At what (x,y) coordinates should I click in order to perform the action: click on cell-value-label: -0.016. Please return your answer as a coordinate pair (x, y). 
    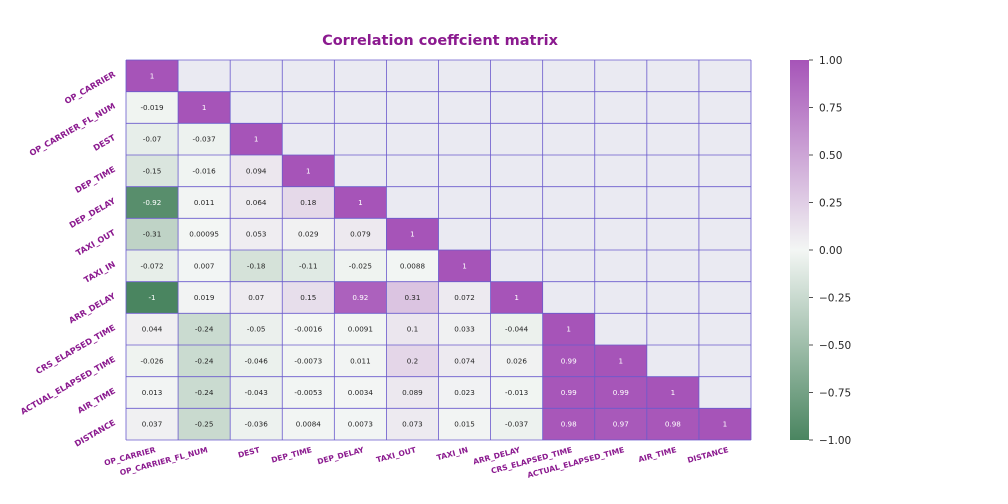
    Looking at the image, I should click on (205, 170).